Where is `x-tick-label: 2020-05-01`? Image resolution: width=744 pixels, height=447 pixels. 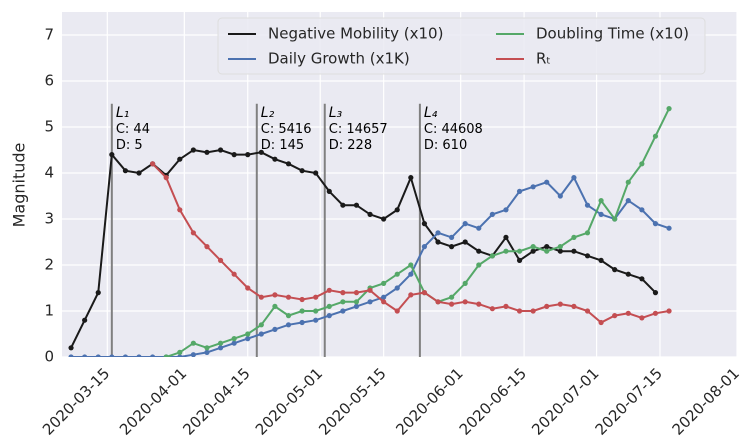 x-tick-label: 2020-05-01 is located at coordinates (289, 401).